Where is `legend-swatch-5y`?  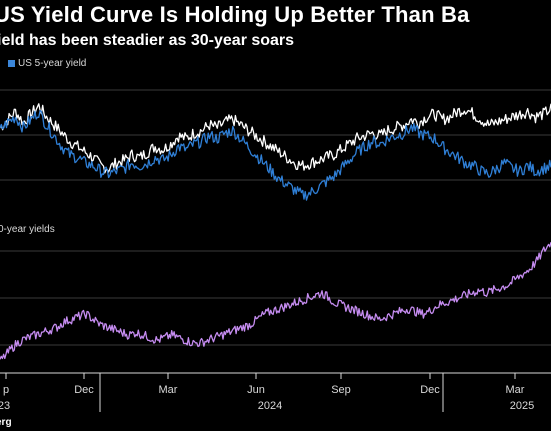
legend-swatch-5y is located at coordinates (11, 63).